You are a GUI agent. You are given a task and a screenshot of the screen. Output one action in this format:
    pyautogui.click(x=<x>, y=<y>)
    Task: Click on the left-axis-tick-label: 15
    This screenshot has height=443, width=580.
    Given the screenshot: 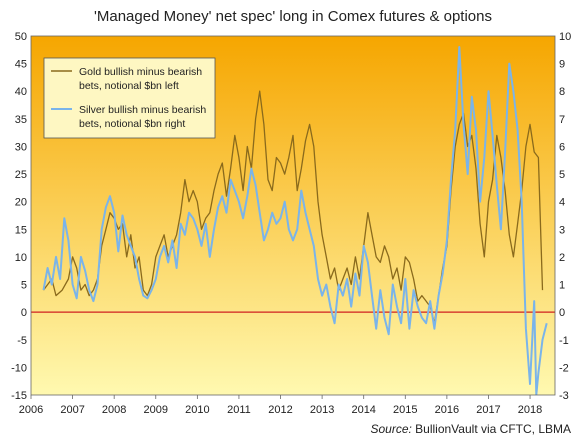 What is the action you would take?
    pyautogui.click(x=21, y=230)
    